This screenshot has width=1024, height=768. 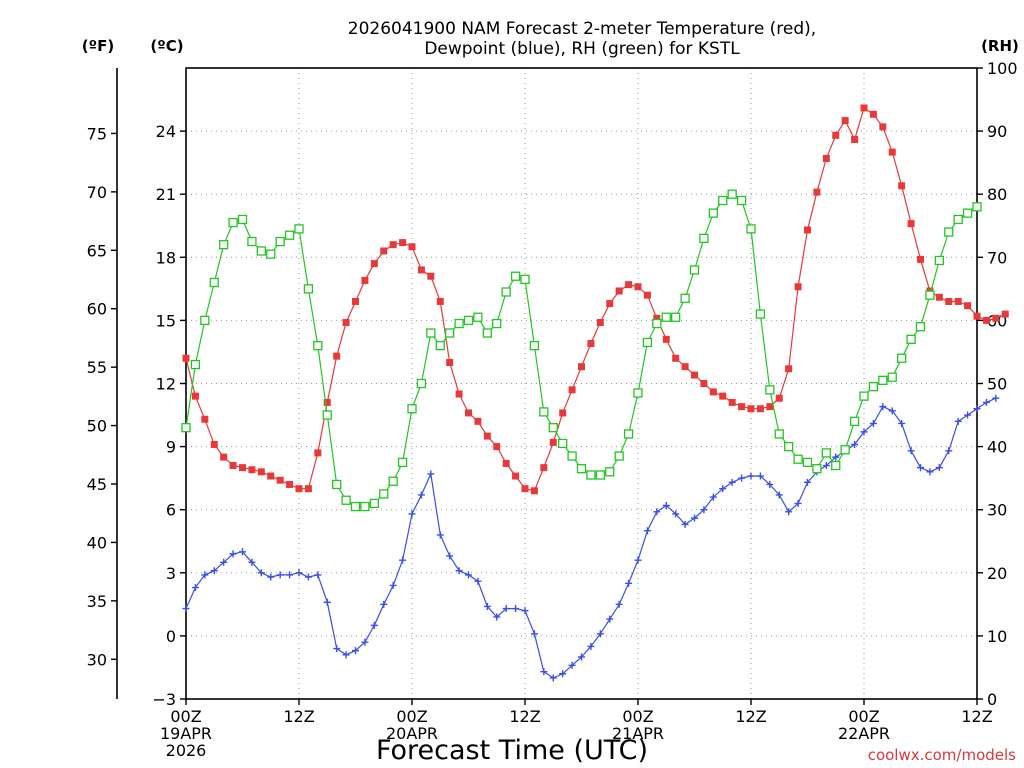 What do you see at coordinates (97, 309) in the screenshot?
I see `fahrenheit-tick-label: 60` at bounding box center [97, 309].